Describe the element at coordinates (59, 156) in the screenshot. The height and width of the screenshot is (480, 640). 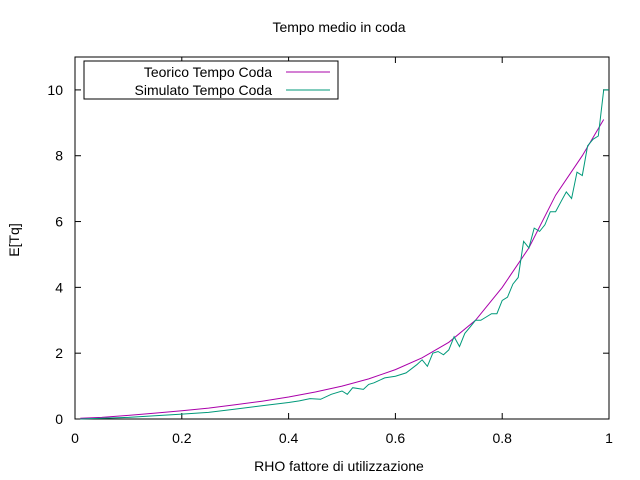
I see `y-tick-label: 8` at that location.